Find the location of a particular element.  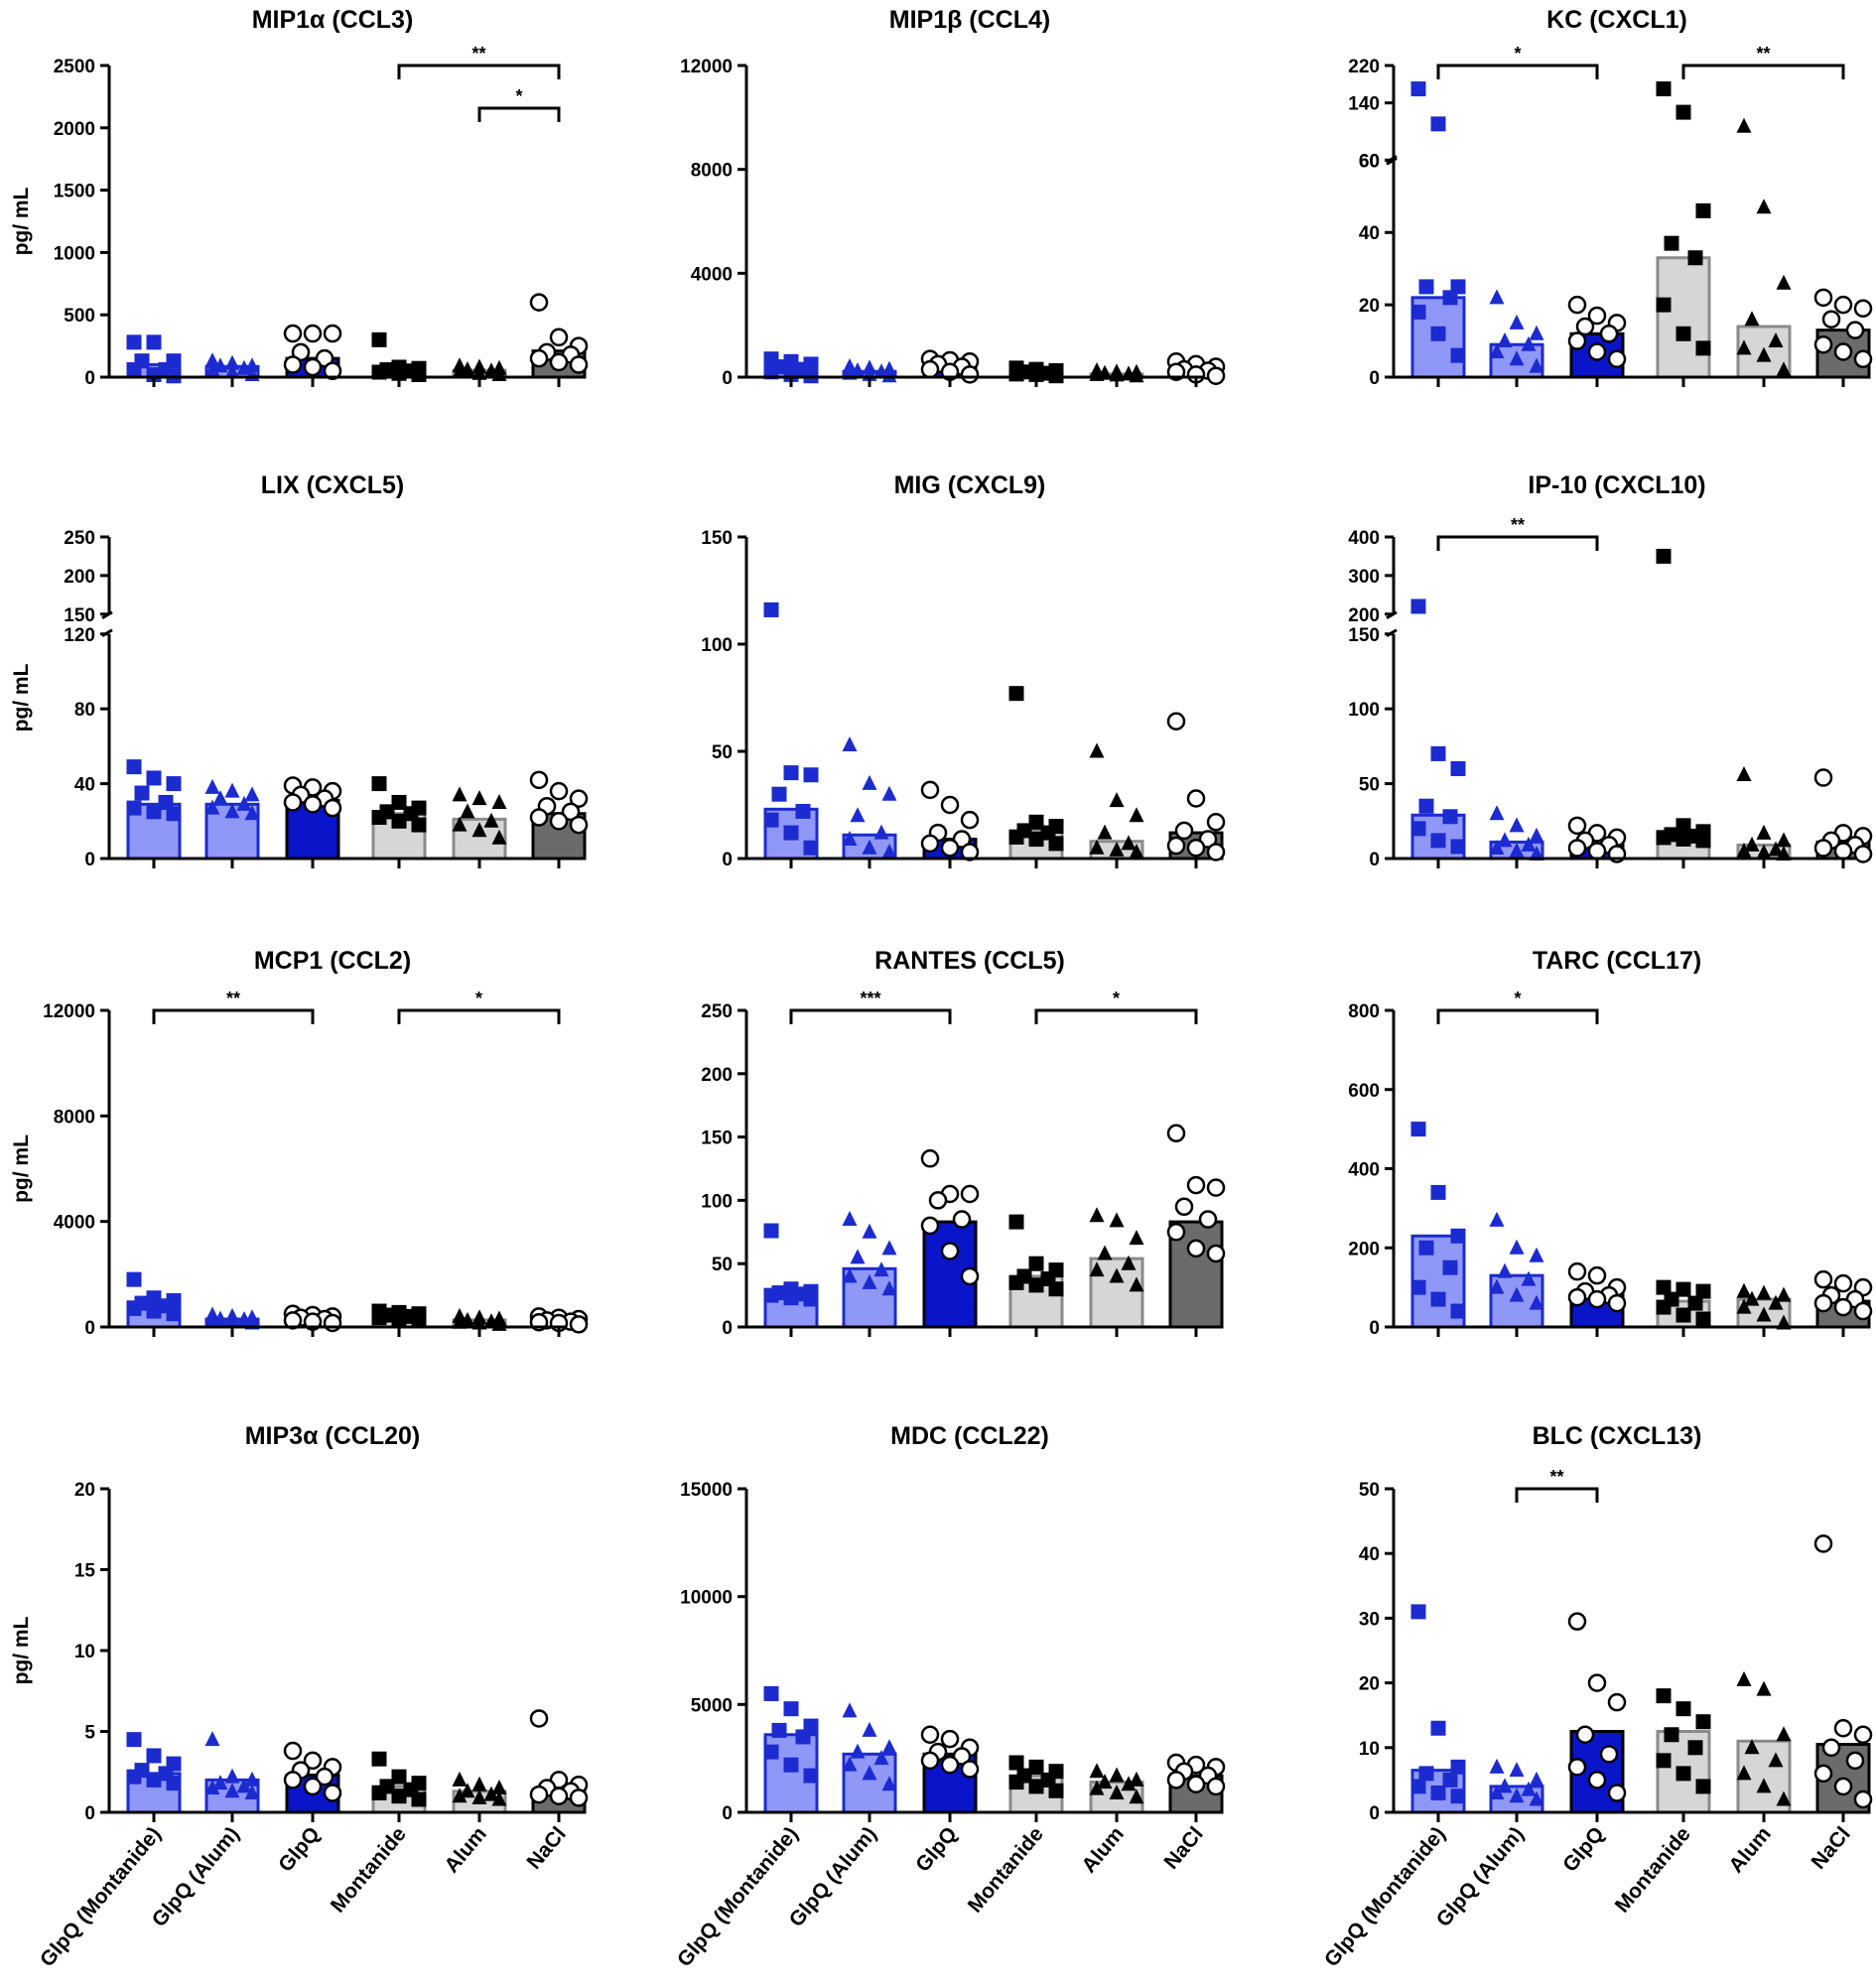

y-tick-label: 80 is located at coordinates (84, 710).